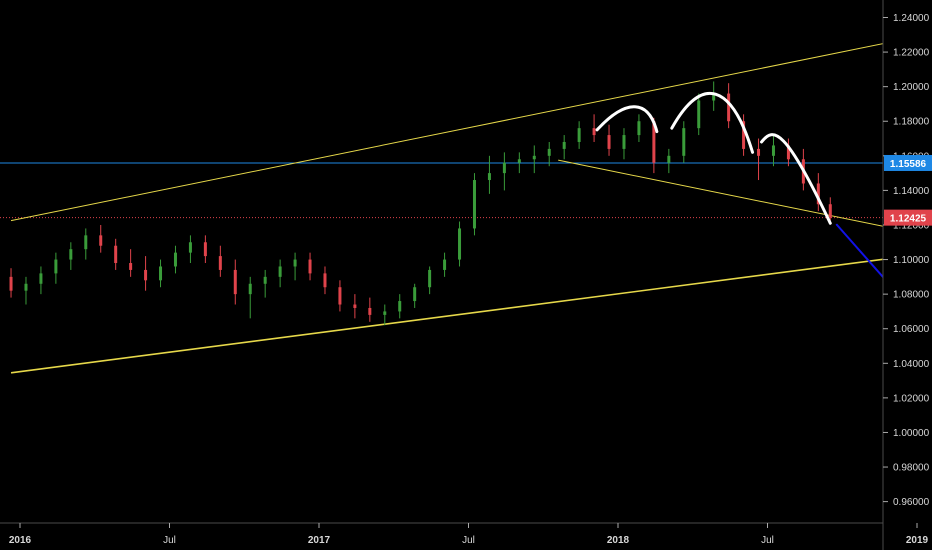 This screenshot has width=932, height=550. What do you see at coordinates (911, 260) in the screenshot?
I see `price-tick-label: 1.10000` at bounding box center [911, 260].